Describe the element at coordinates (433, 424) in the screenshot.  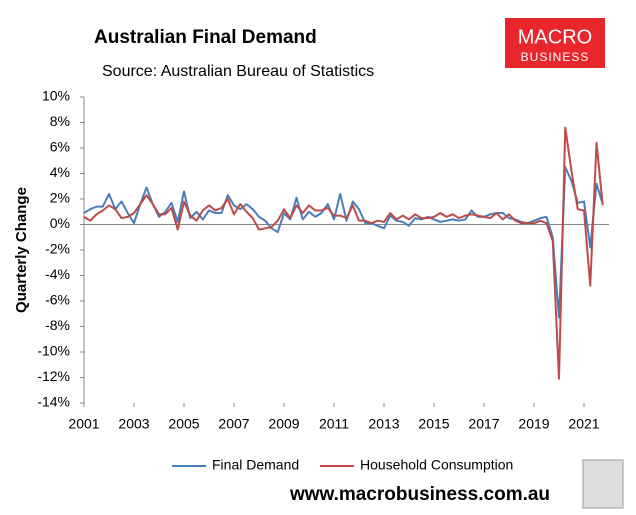
I see `x-tick-label: 2015` at that location.